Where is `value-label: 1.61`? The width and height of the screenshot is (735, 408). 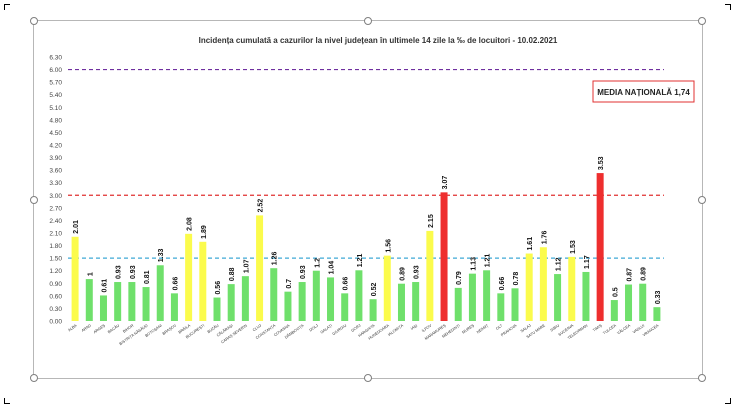 value-label: 1.61 is located at coordinates (530, 244).